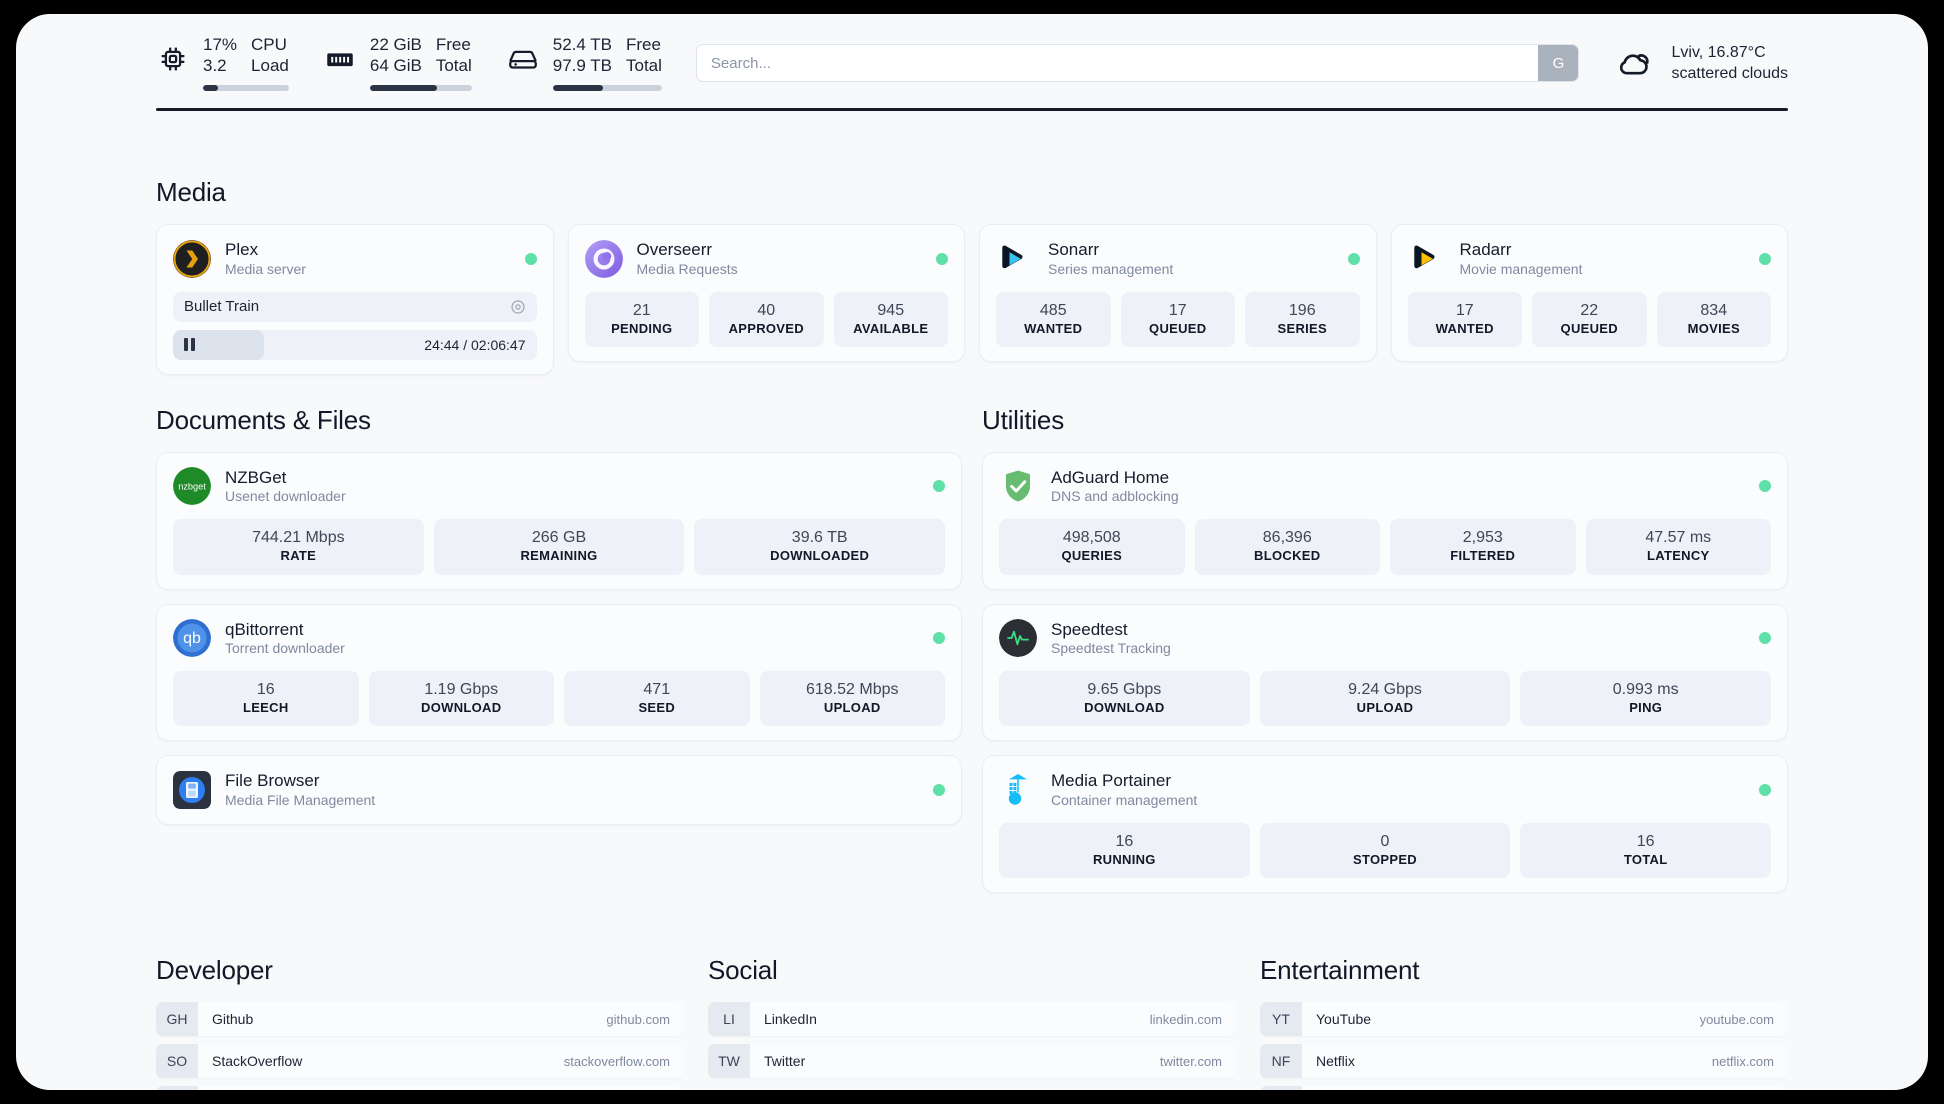 The width and height of the screenshot is (1944, 1104). I want to click on stat-value: 485, so click(1053, 310).